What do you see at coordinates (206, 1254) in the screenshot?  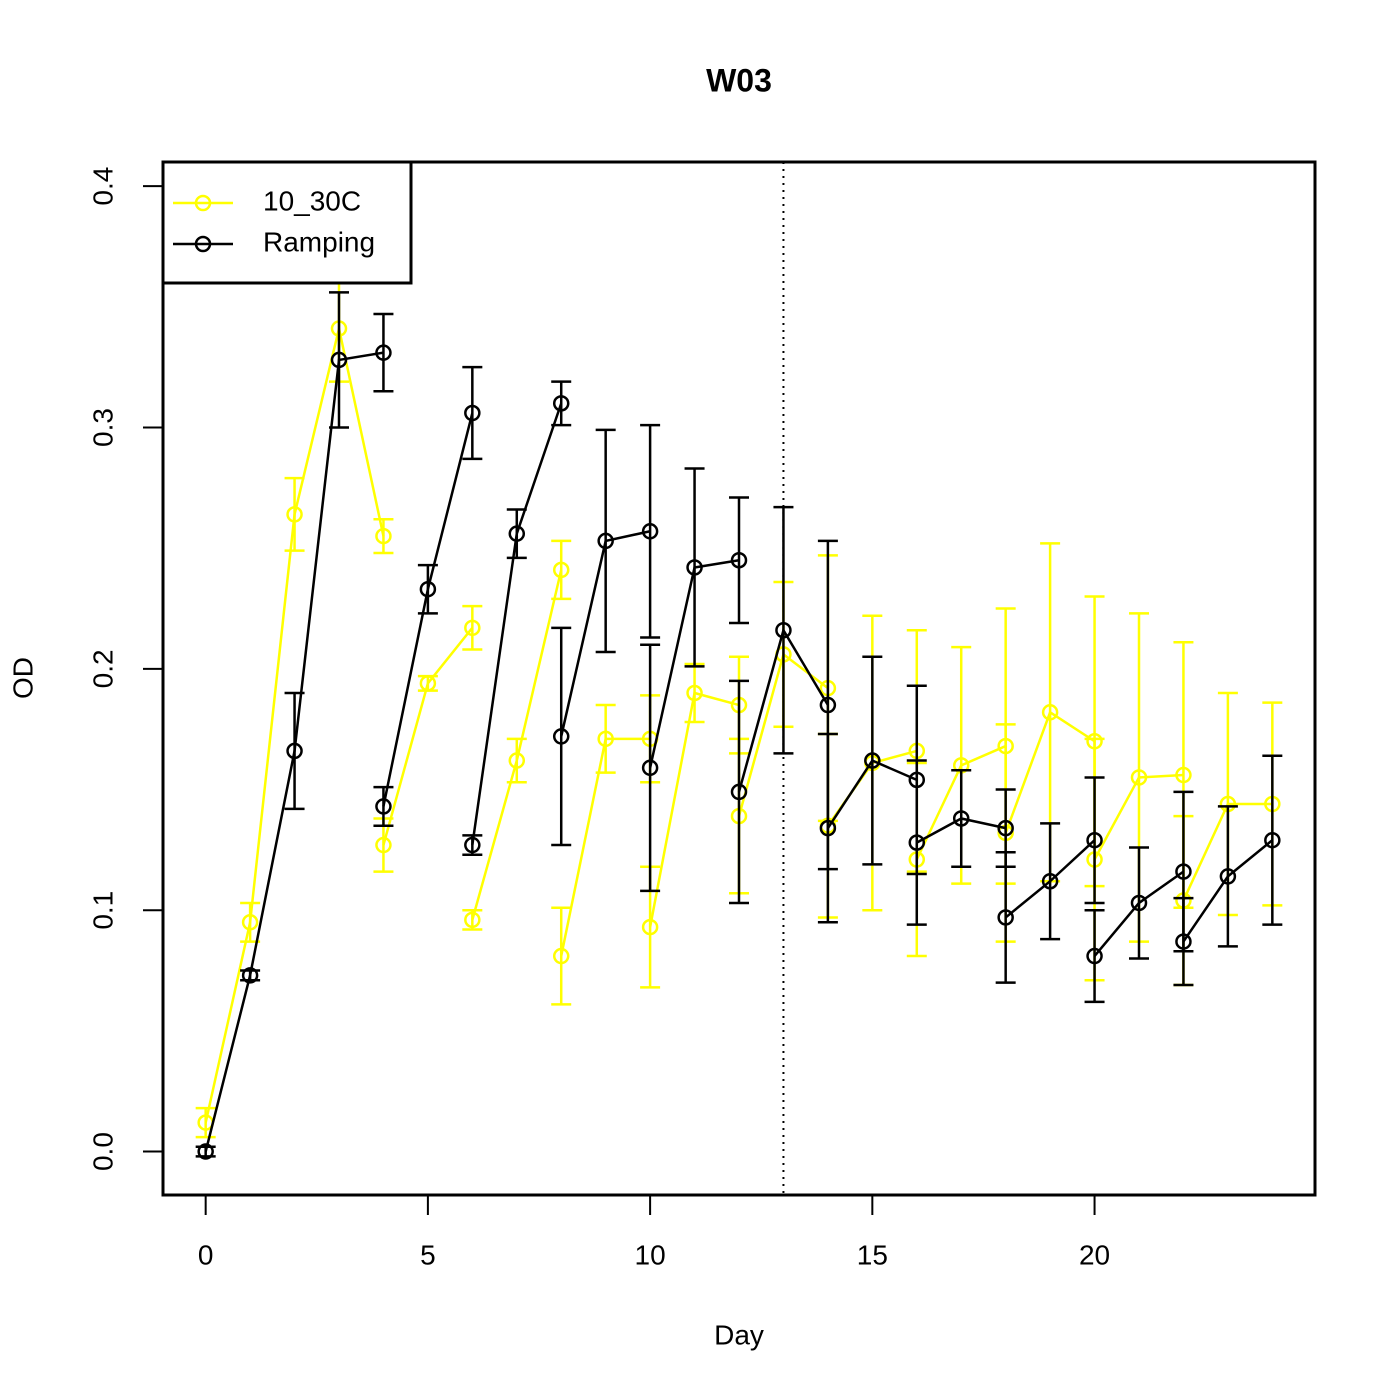 I see `x-tick-label: 0` at bounding box center [206, 1254].